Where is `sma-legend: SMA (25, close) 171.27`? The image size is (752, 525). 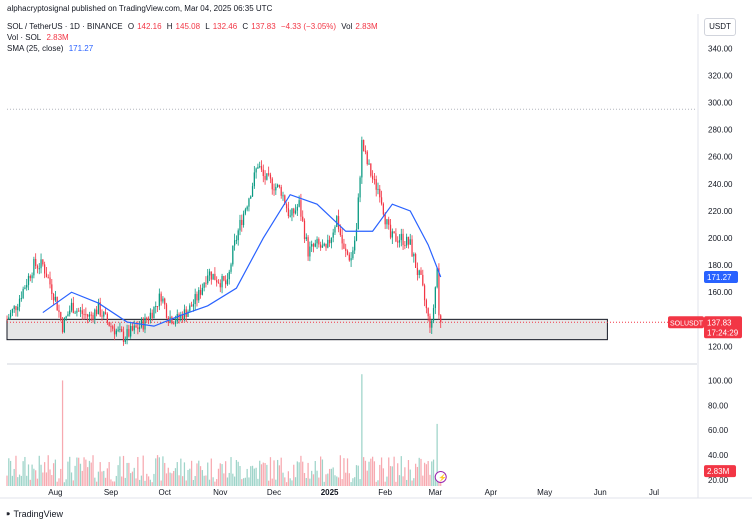
sma-legend: SMA (25, close) 171.27 is located at coordinates (51, 48).